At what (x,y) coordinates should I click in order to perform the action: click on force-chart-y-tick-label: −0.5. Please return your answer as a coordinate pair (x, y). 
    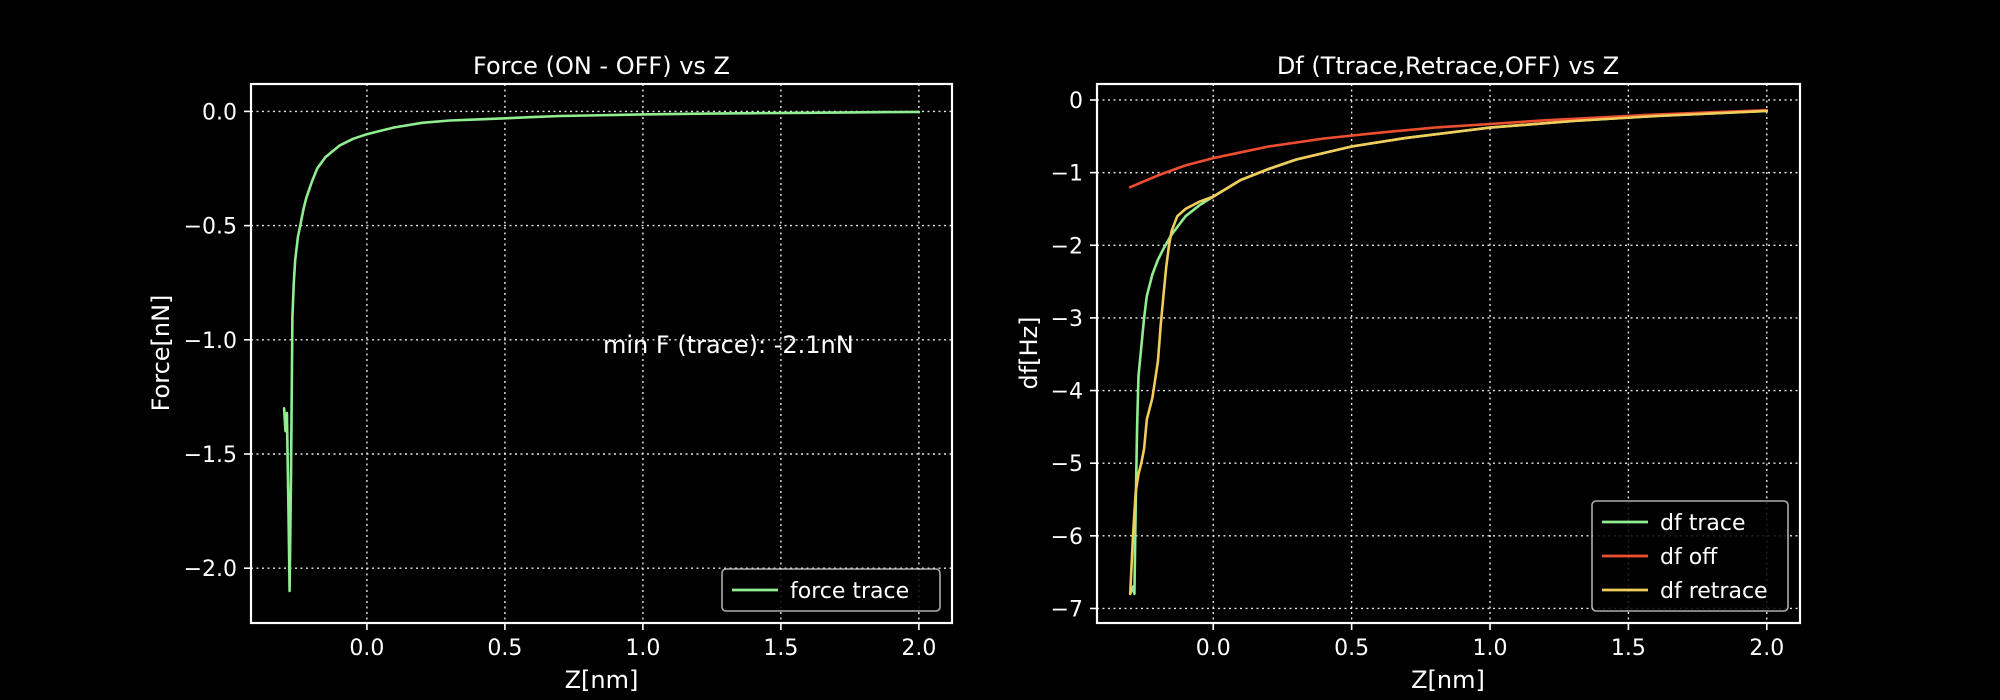
    Looking at the image, I should click on (210, 227).